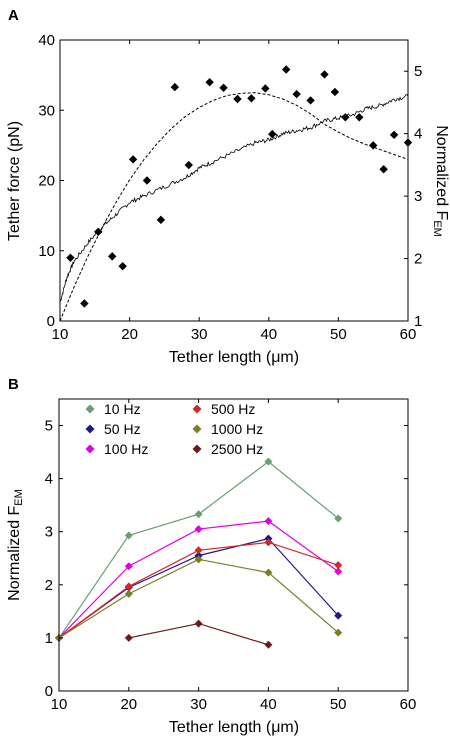 Image resolution: width=450 pixels, height=747 pixels. Describe the element at coordinates (49, 638) in the screenshot. I see `panel-b-y-tick-label: 1` at that location.